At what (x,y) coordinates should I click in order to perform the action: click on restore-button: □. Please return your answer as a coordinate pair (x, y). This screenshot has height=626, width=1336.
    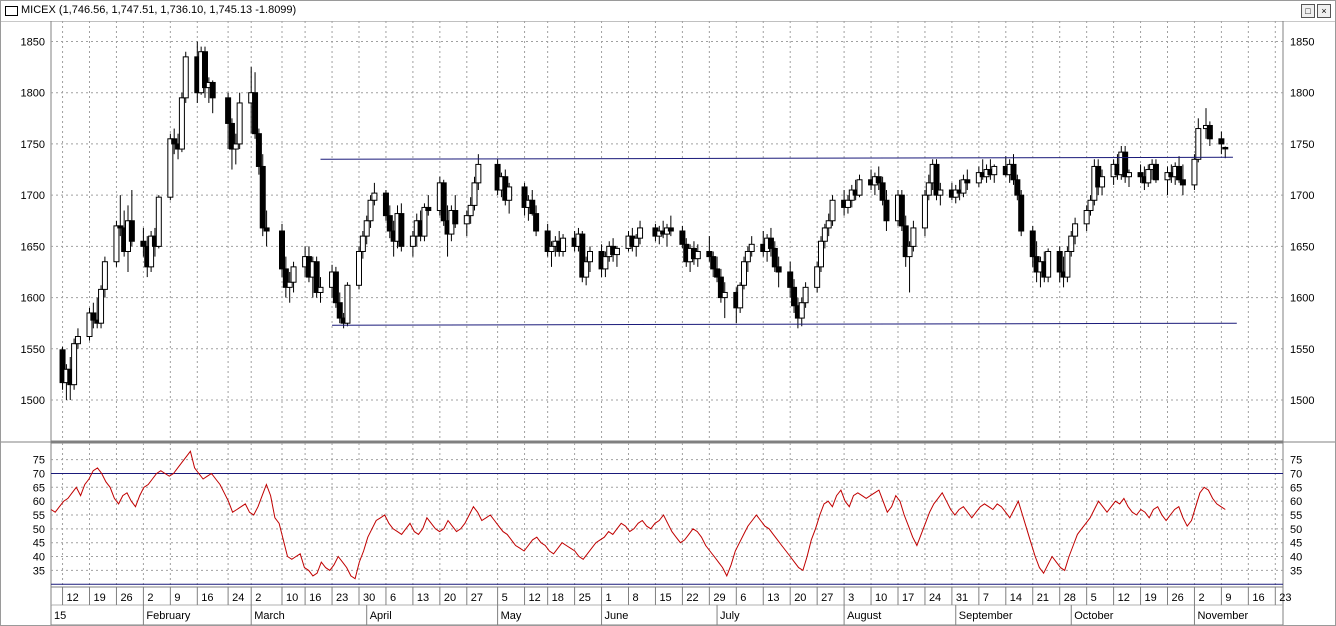
    Looking at the image, I should click on (1308, 11).